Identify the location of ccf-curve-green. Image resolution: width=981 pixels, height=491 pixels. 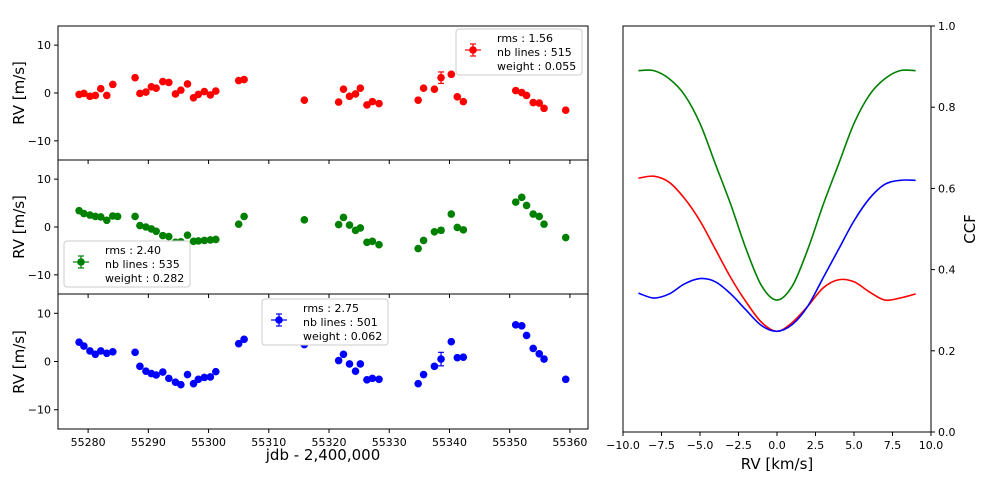
(777, 185).